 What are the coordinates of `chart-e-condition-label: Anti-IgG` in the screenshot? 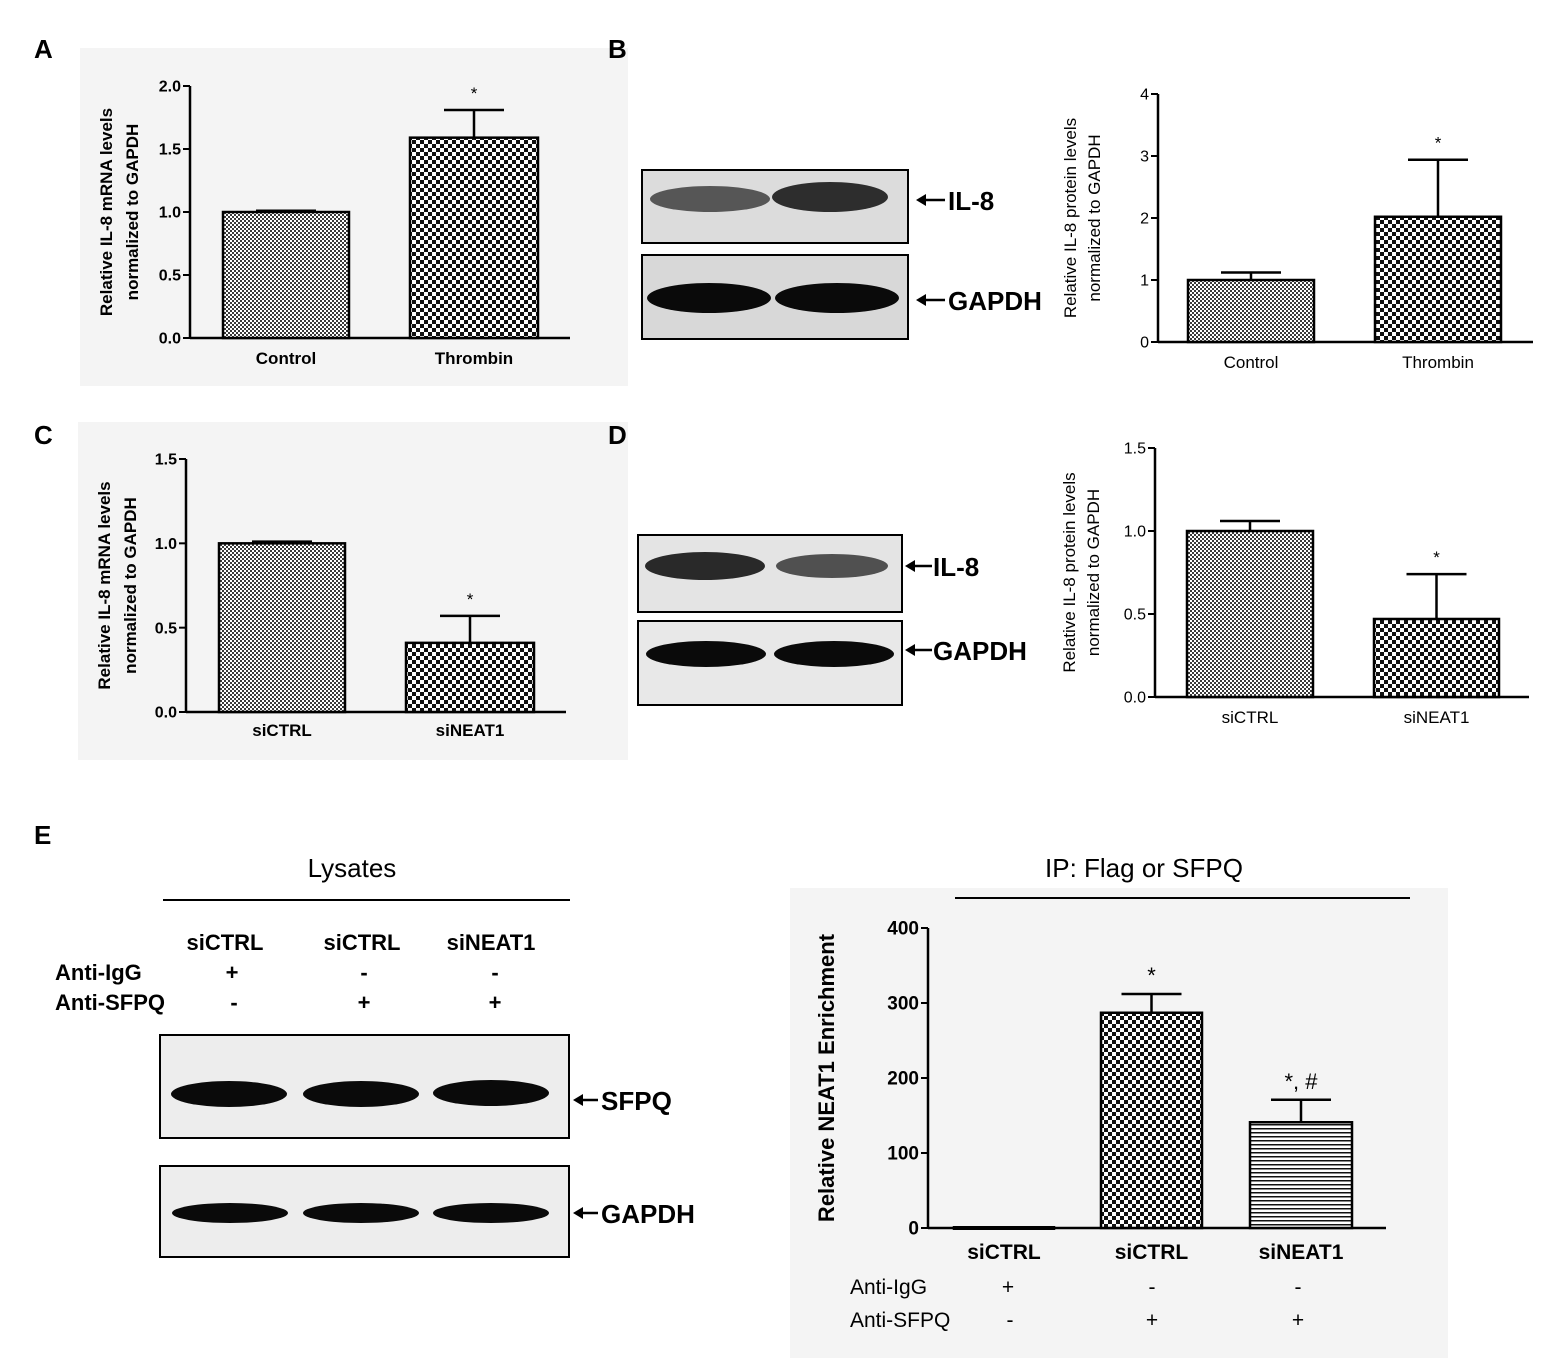 It's located at (888, 1287).